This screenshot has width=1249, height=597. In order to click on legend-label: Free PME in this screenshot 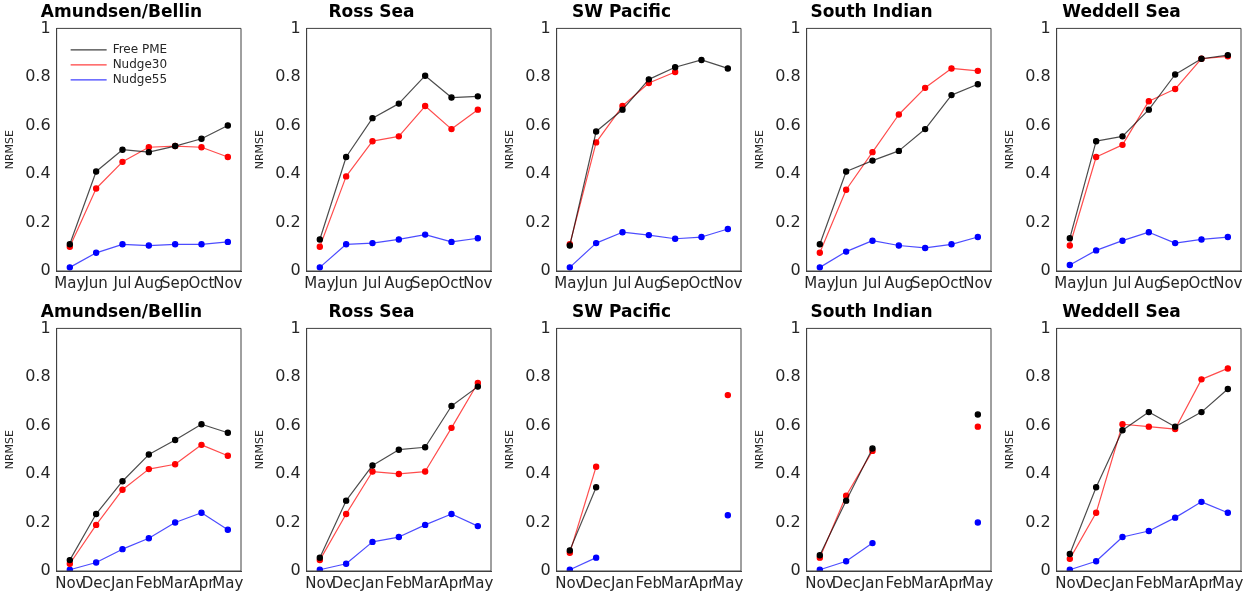, I will do `click(140, 49)`.